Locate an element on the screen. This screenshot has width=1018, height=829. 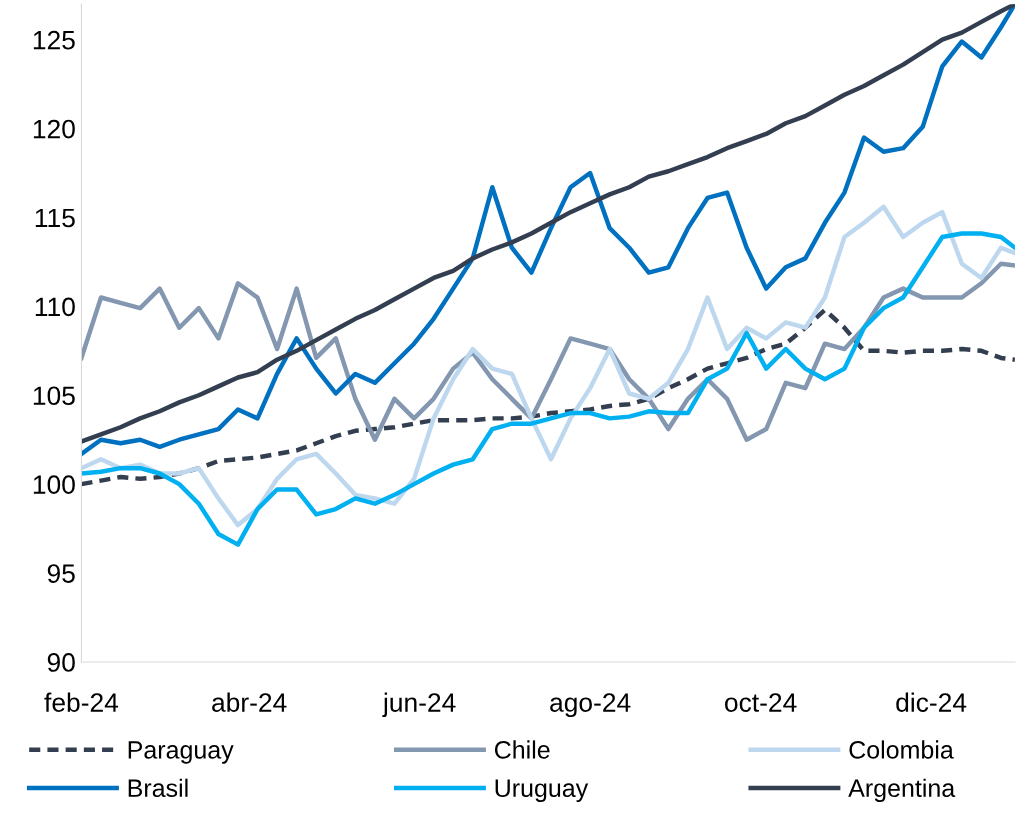
x-tick-label: jun-24 is located at coordinates (419, 705).